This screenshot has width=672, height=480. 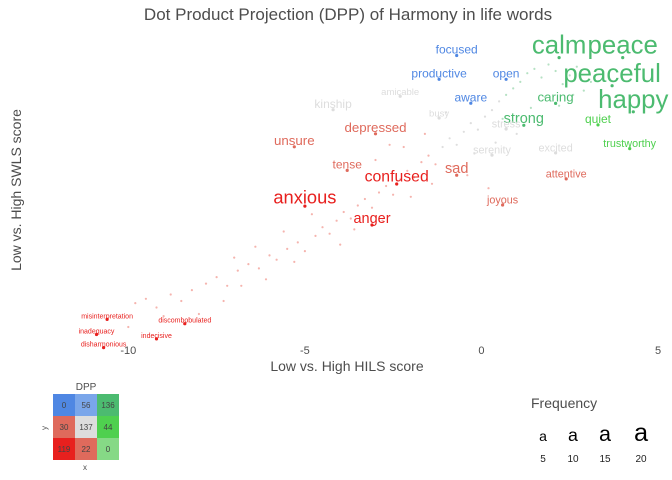 I want to click on dpp-legend-cell-value: 119, so click(x=64, y=449).